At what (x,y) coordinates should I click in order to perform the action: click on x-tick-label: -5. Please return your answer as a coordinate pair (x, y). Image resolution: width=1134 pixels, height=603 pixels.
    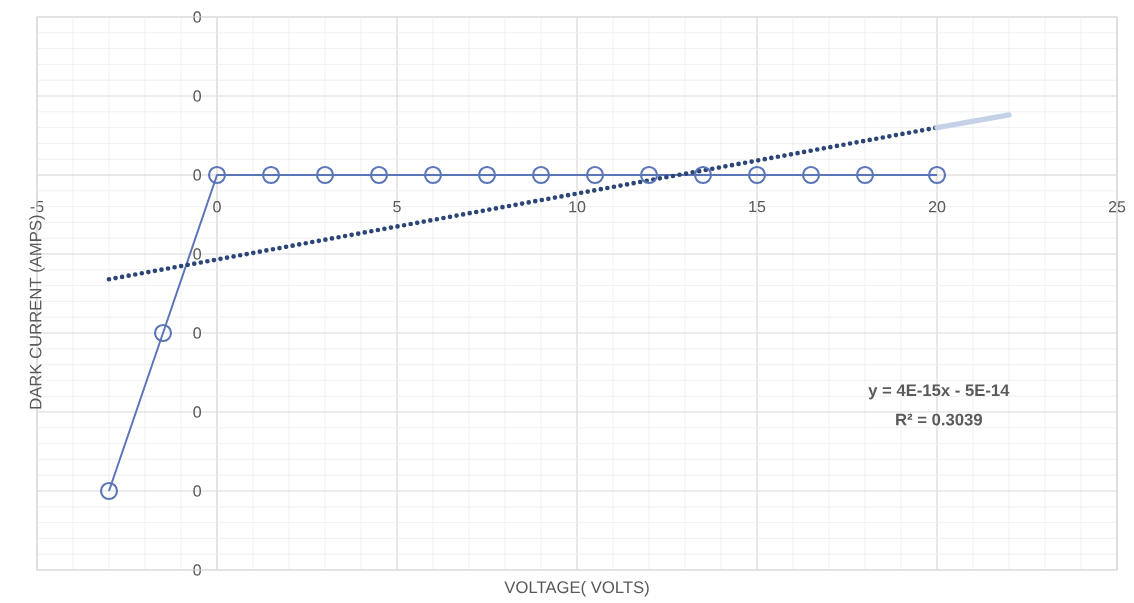
    Looking at the image, I should click on (37, 207).